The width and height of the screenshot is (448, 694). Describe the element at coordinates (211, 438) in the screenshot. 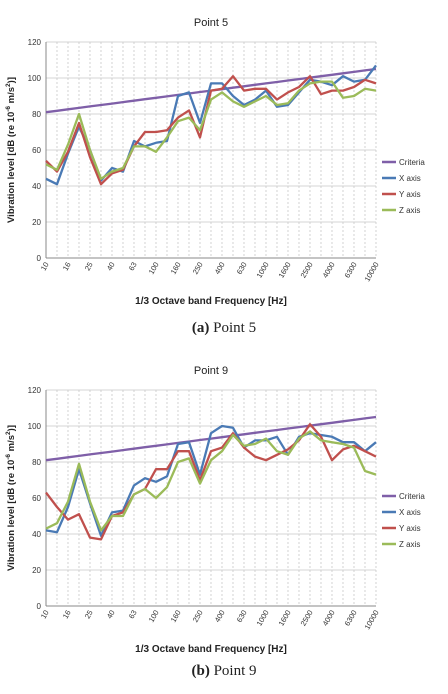

I see `series-line-criteria` at that location.